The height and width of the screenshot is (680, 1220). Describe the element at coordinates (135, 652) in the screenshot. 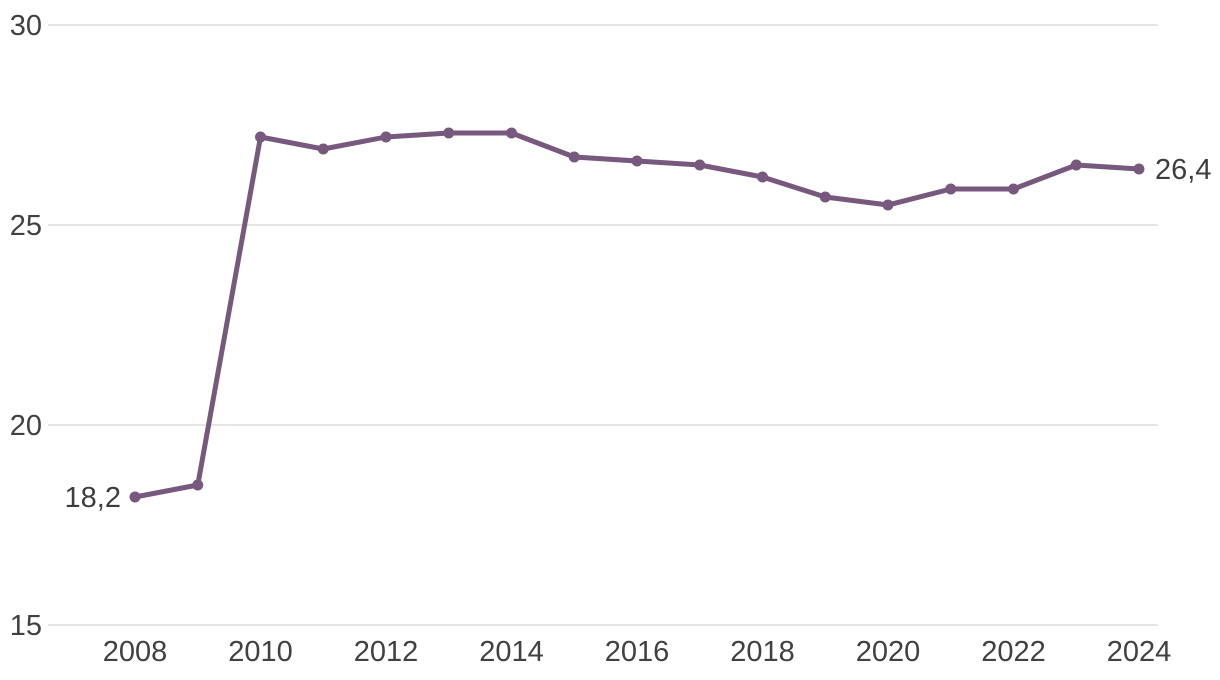

I see `x-axis-tick-label: 2008` at that location.